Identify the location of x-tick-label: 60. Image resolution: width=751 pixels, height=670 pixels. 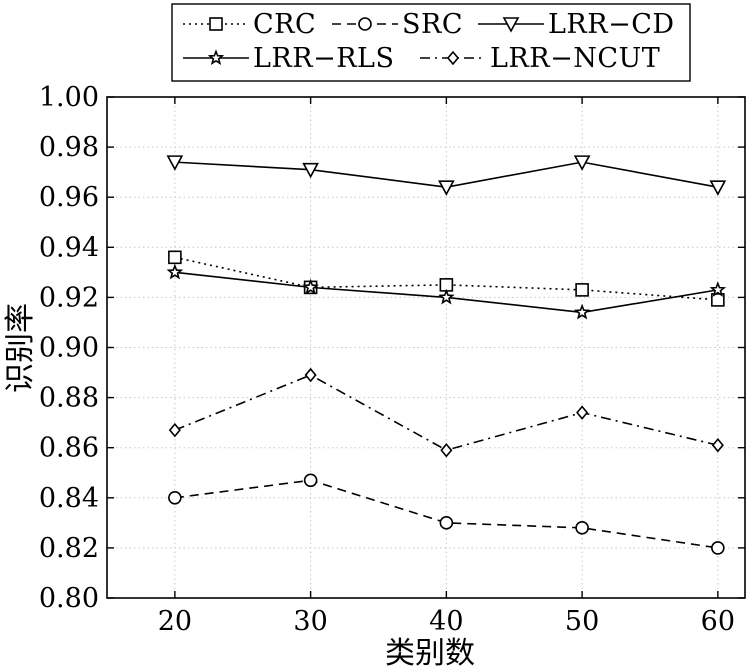
(718, 621).